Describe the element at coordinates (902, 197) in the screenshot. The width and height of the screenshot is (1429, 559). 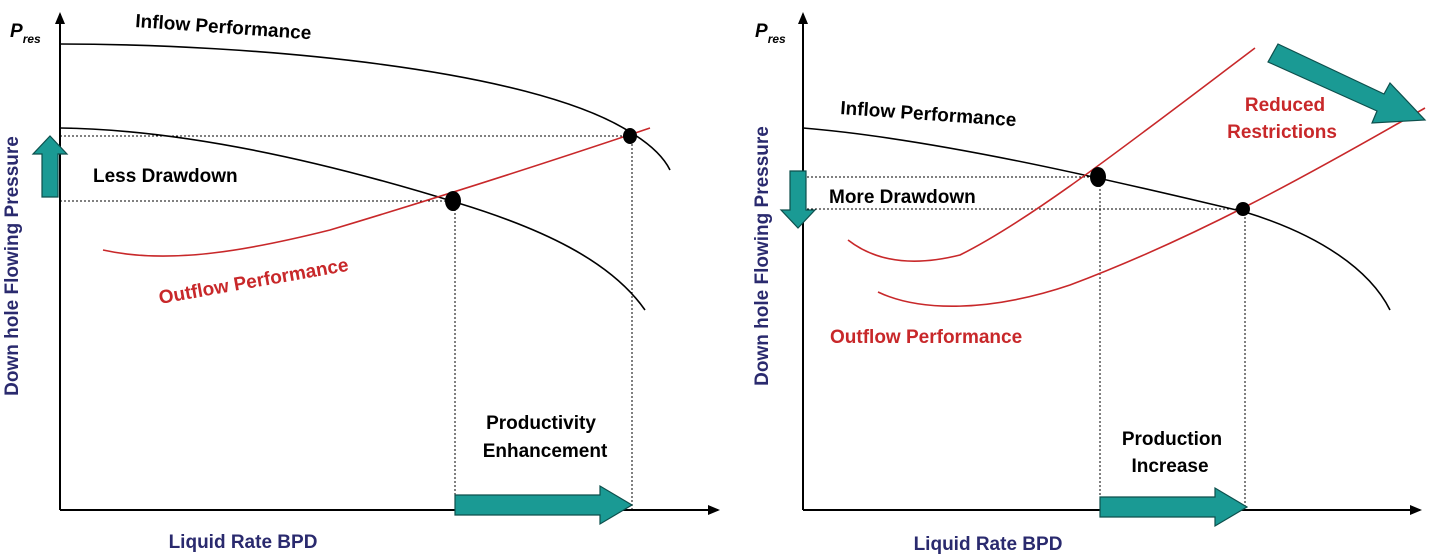
I see `right-drawdown-label: More Drawdown` at that location.